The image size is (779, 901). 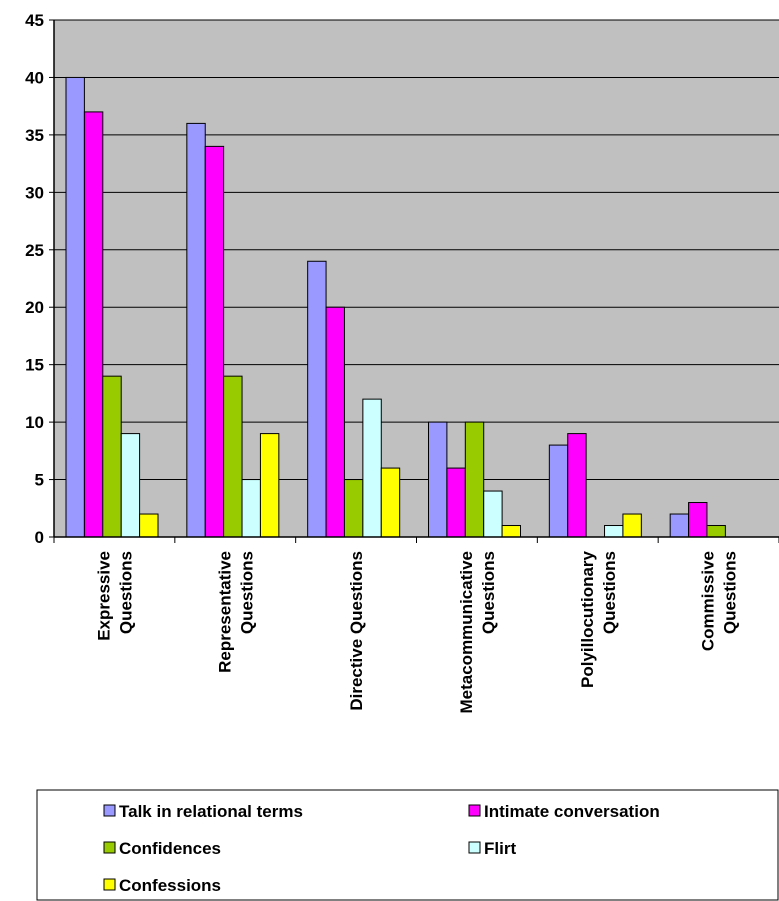 I want to click on x-category-label-line: Commissive, so click(x=708, y=601).